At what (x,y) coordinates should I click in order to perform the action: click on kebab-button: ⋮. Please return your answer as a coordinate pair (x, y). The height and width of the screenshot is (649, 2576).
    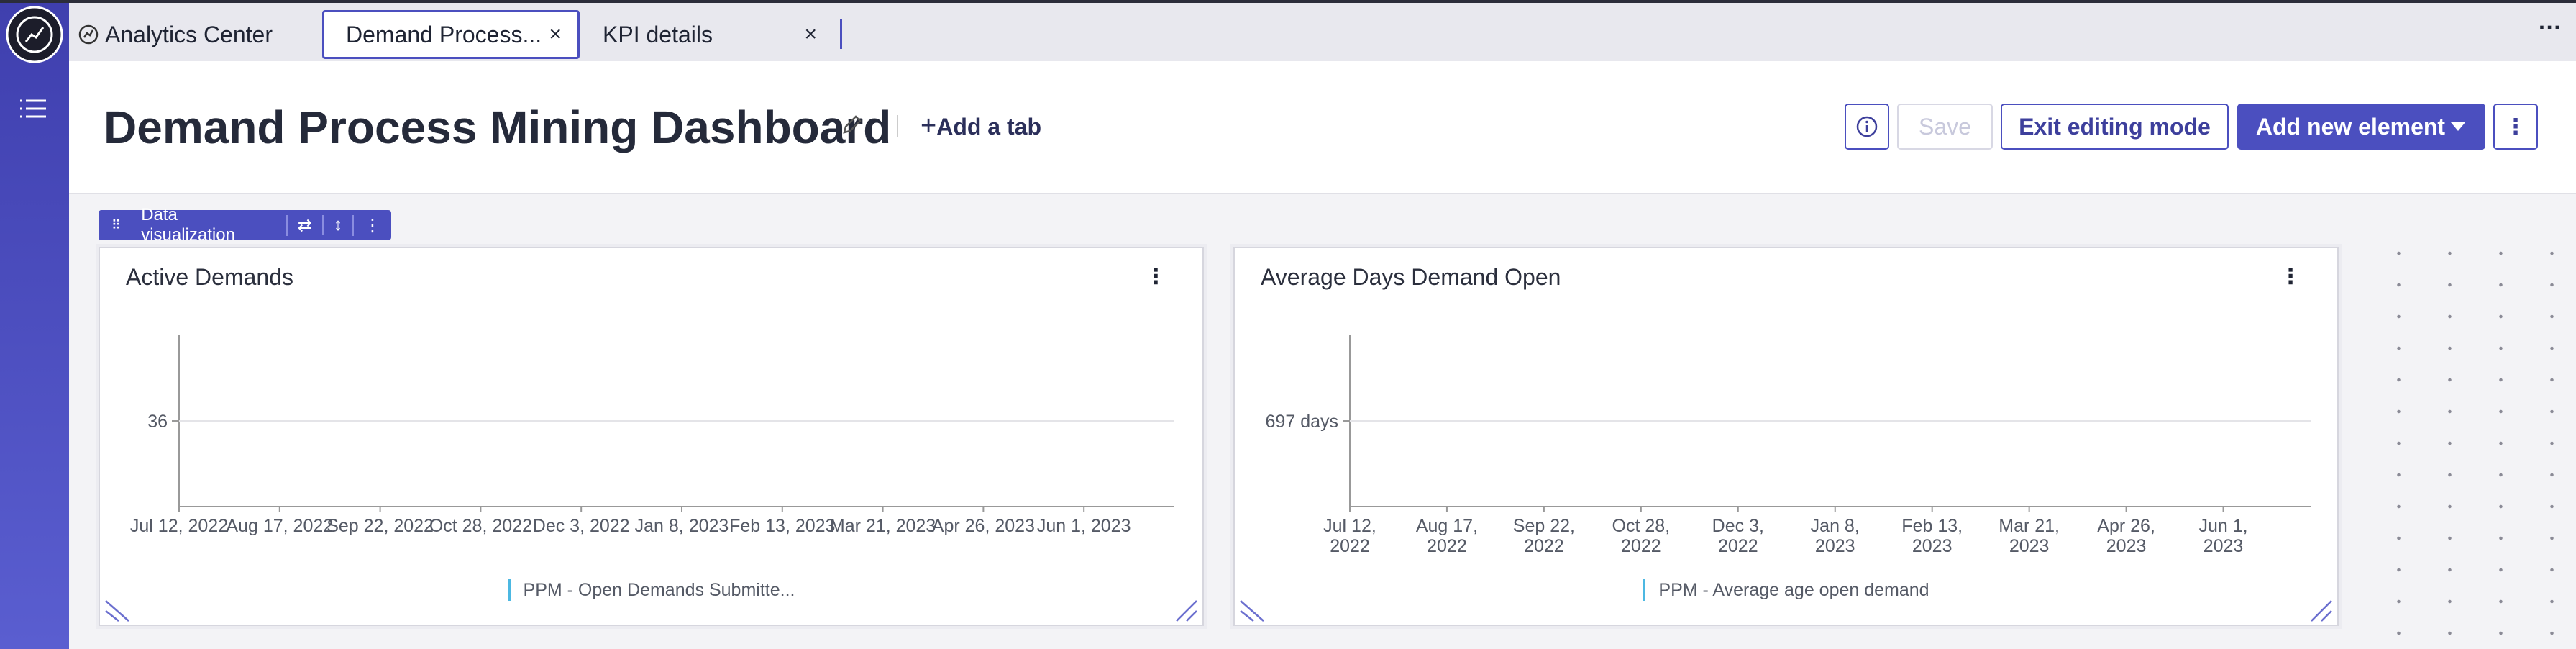
    Looking at the image, I should click on (2515, 127).